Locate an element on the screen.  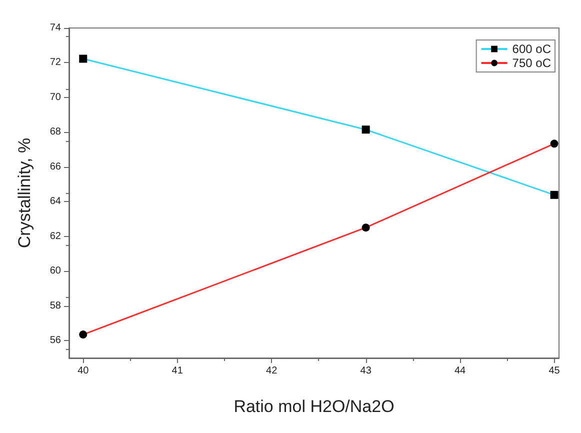
y-tick-label: 68 is located at coordinates (56, 132).